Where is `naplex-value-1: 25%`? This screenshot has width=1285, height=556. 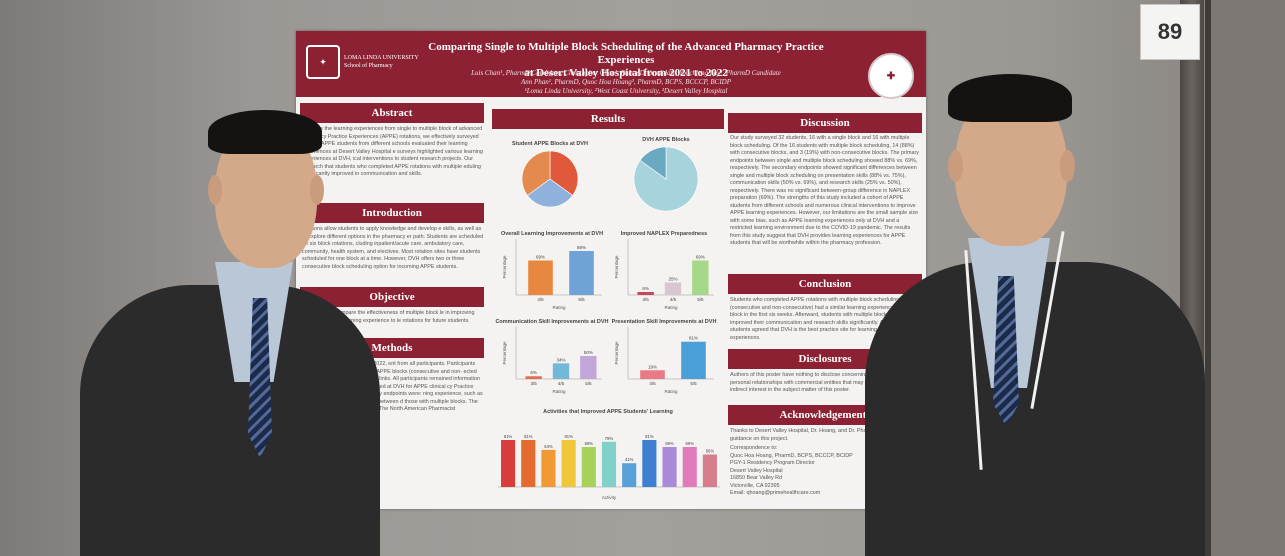 naplex-value-1: 25% is located at coordinates (672, 279).